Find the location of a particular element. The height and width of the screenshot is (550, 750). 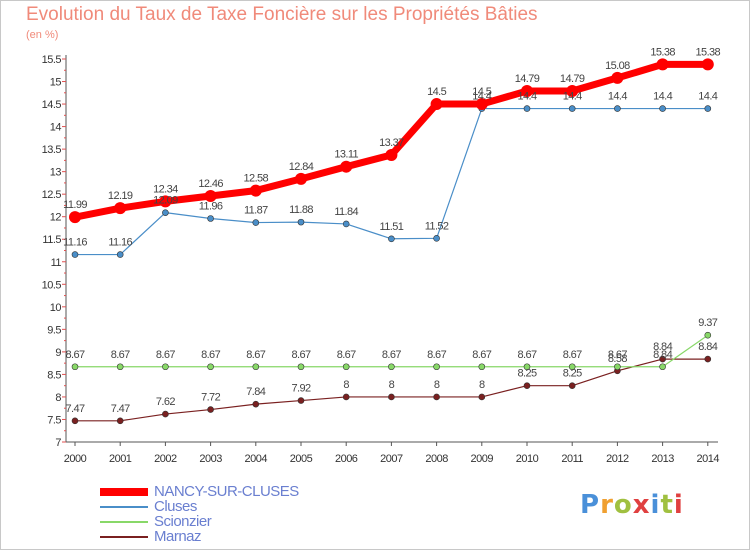

data-label-0: 12.19 is located at coordinates (120, 196).